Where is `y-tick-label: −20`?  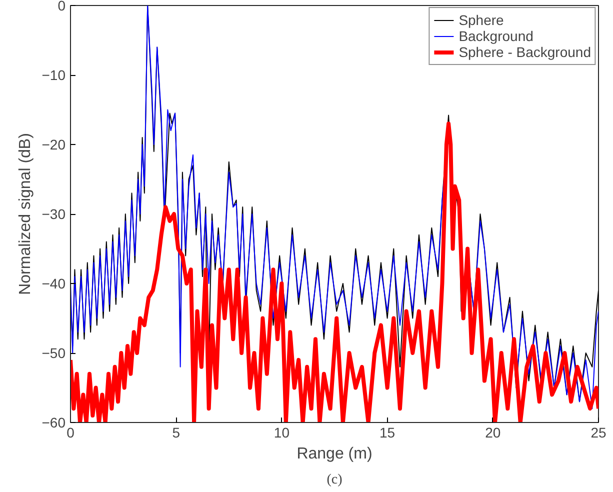 y-tick-label: −20 is located at coordinates (54, 144).